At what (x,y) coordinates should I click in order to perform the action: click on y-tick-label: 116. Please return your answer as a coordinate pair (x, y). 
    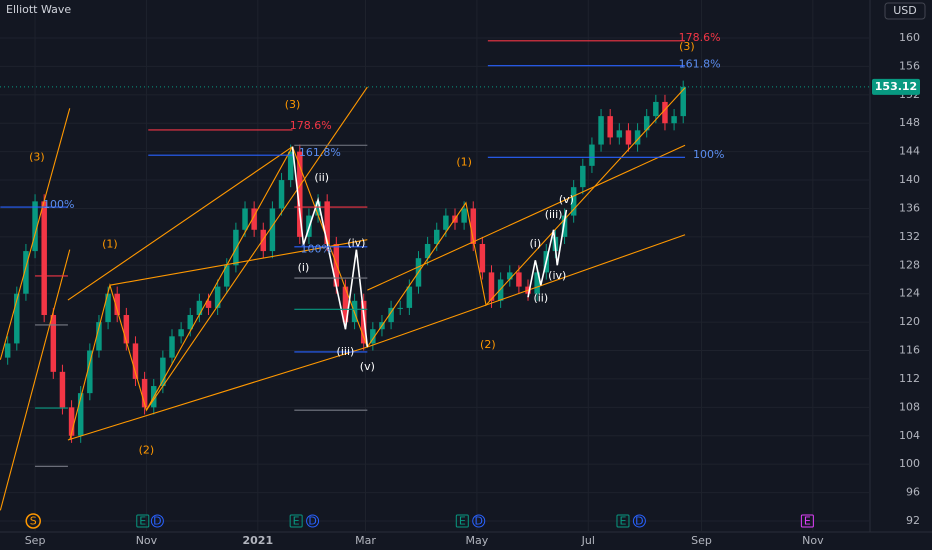
    Looking at the image, I should click on (909, 350).